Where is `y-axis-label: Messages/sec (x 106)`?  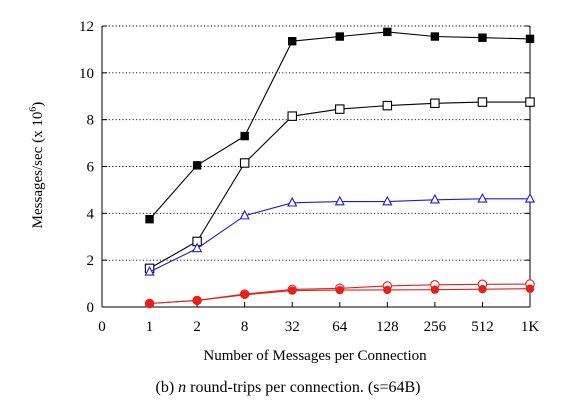
y-axis-label: Messages/sec (x 106) is located at coordinates (37, 165).